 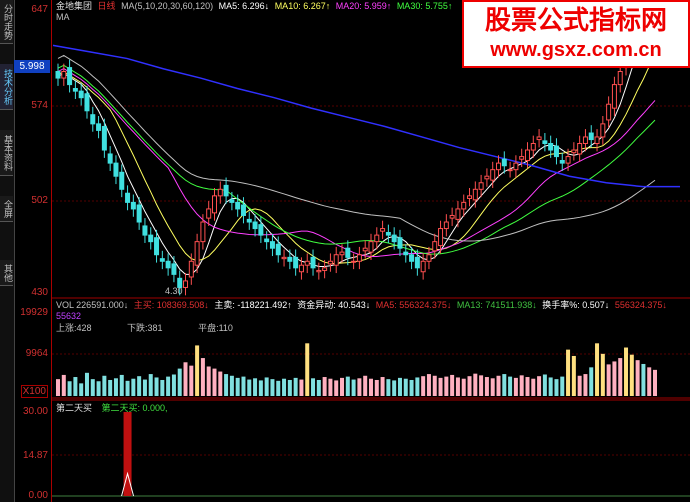 What do you see at coordinates (92, 305) in the screenshot?
I see `vol-value: VOL 226591.000↓` at bounding box center [92, 305].